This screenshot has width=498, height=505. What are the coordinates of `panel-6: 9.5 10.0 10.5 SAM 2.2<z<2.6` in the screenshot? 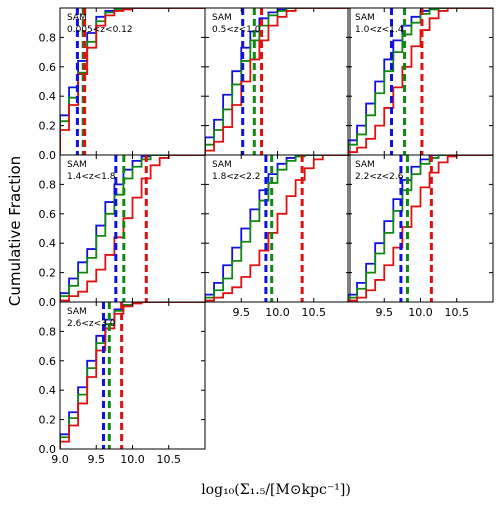 It's located at (420, 236).